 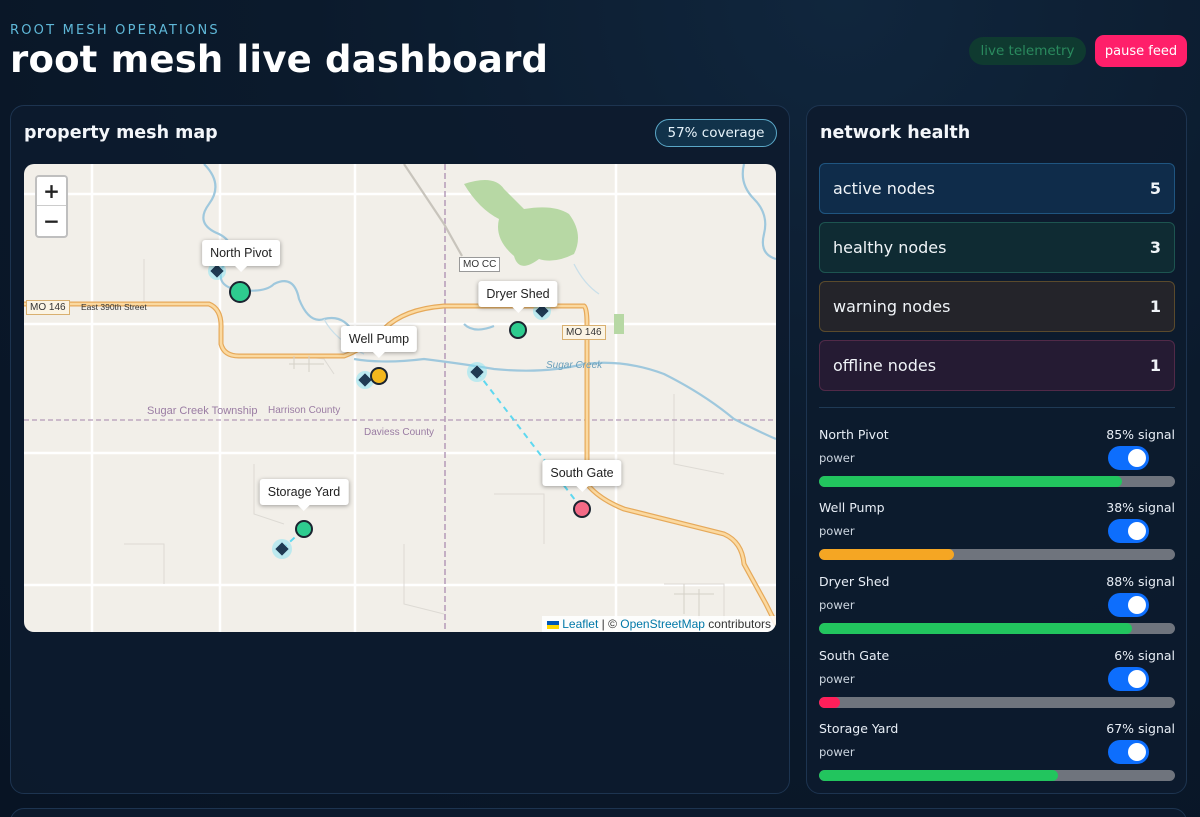 I want to click on node-name: Well Pump, so click(x=852, y=507).